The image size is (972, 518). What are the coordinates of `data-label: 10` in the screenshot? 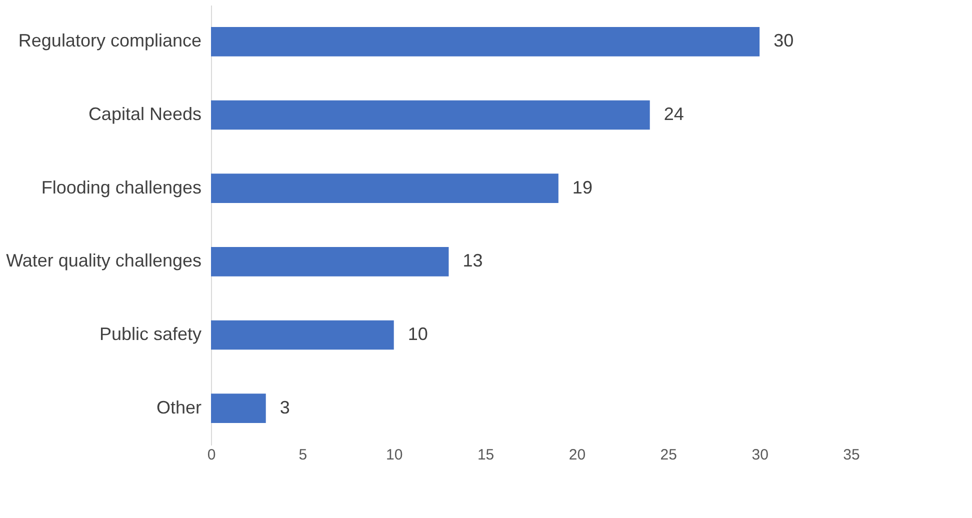 It's located at (418, 334).